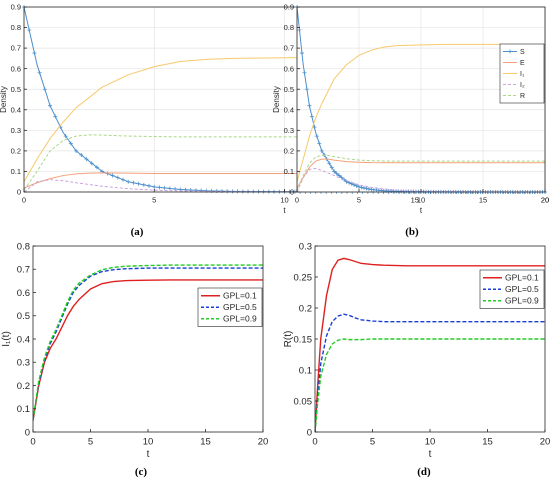 The height and width of the screenshot is (479, 550). What do you see at coordinates (276, 99) in the screenshot?
I see `y-axis-label: Density` at bounding box center [276, 99].